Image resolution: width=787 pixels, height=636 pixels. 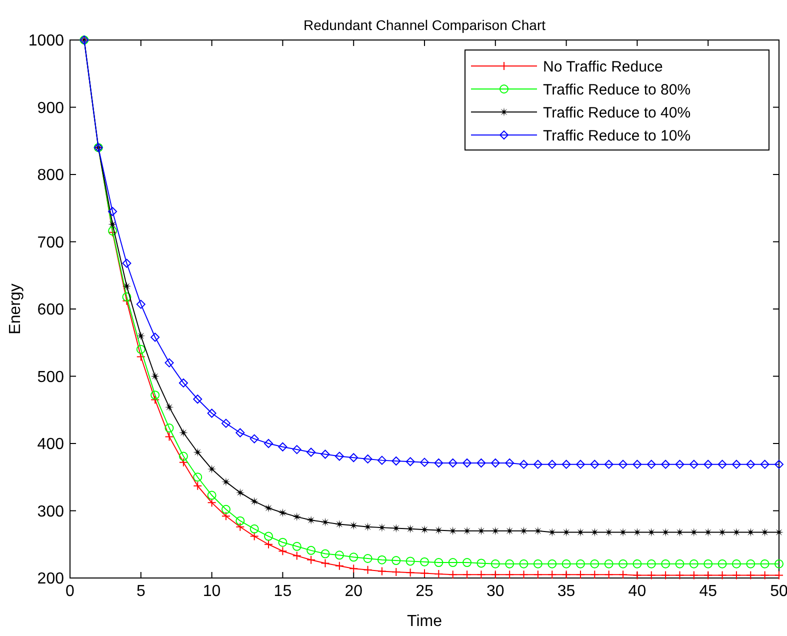 What do you see at coordinates (495, 591) in the screenshot?
I see `x-tick-label: 30` at bounding box center [495, 591].